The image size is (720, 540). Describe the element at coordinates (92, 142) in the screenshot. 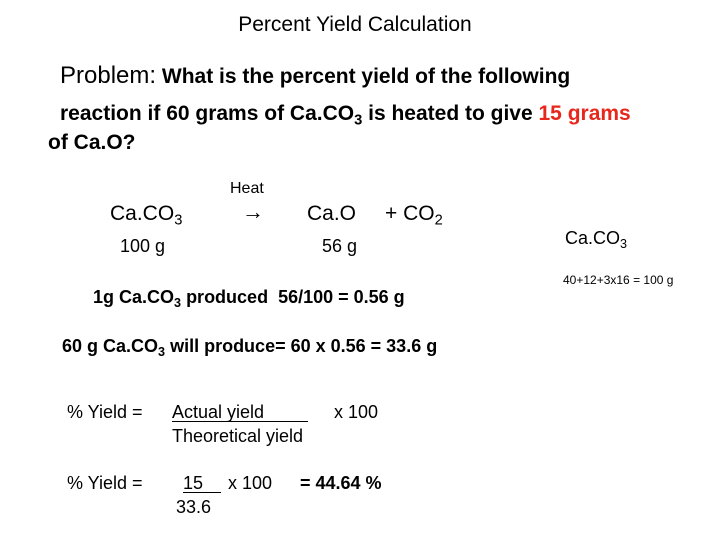

I see `problem-text: of Ca.O?` at that location.